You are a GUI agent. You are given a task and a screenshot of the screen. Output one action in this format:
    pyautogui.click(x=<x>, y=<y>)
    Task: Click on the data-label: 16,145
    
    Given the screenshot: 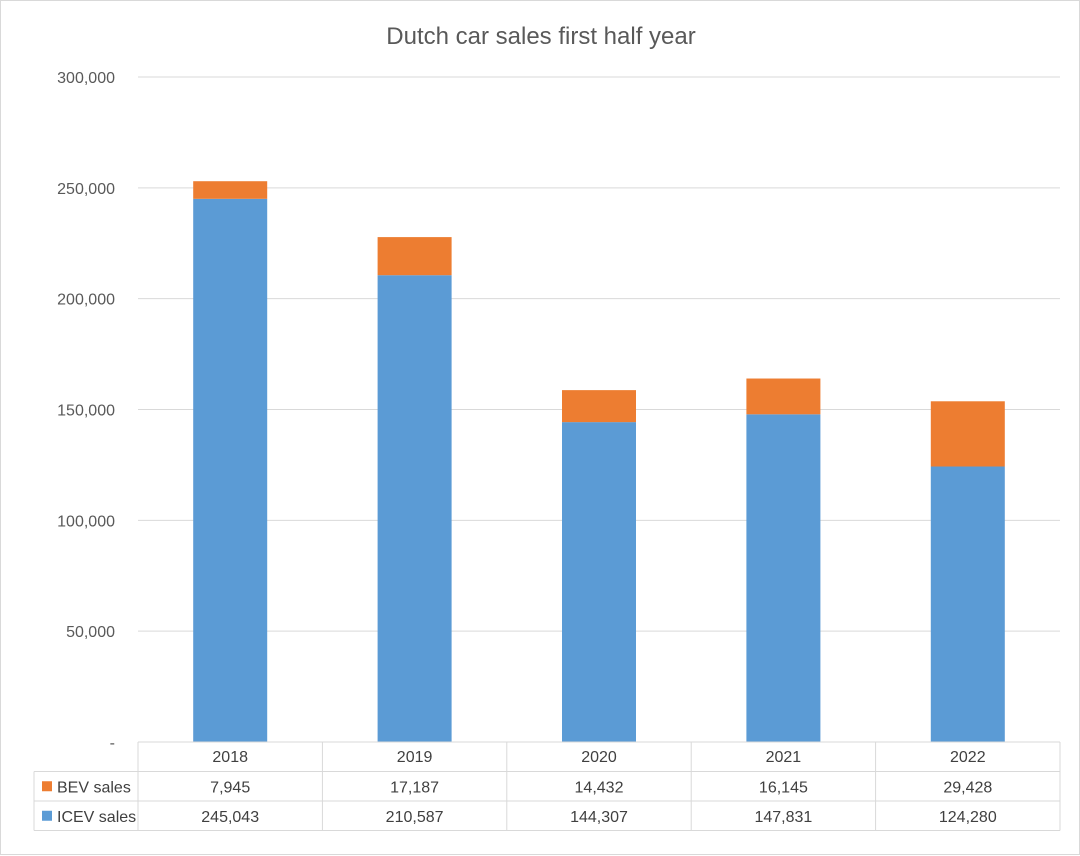 What is the action you would take?
    pyautogui.click(x=783, y=787)
    